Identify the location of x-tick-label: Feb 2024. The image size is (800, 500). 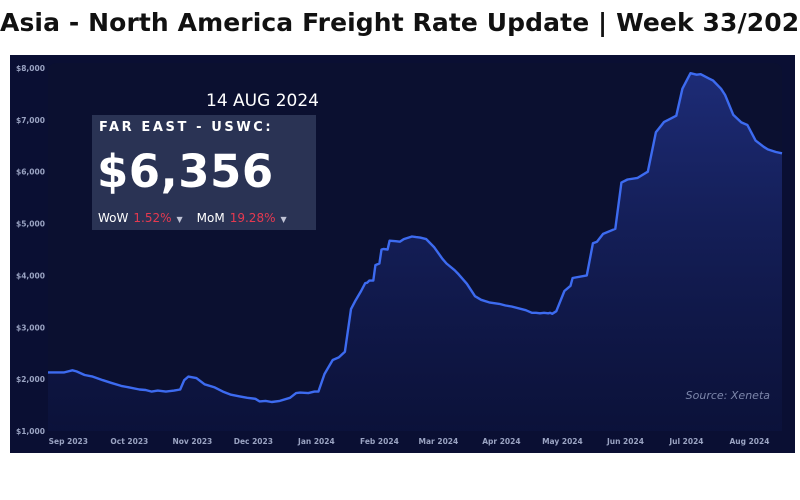
(379, 441).